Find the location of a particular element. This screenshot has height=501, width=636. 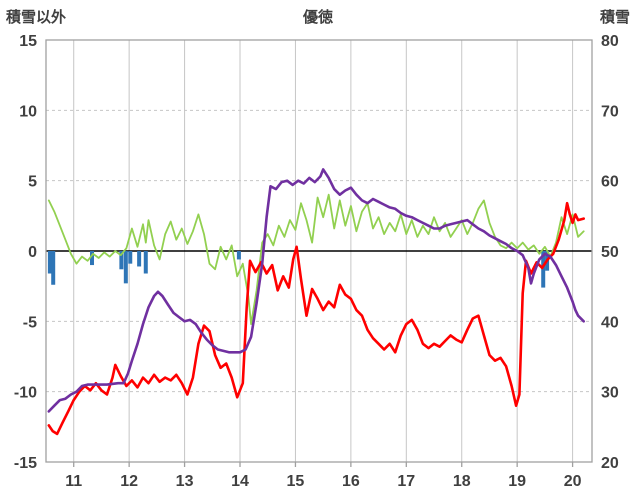

right-tick-label: 50 is located at coordinates (610, 252).